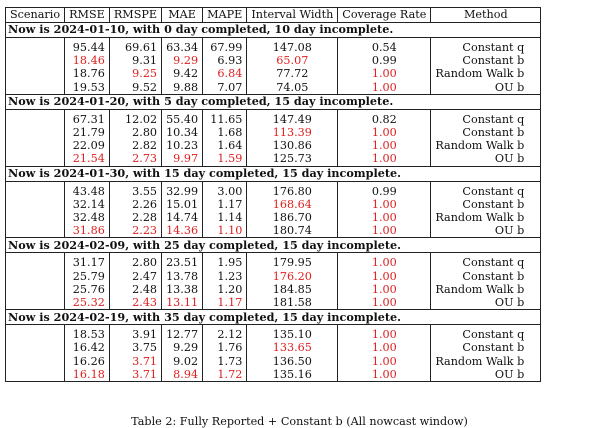 This screenshot has width=589, height=428. What do you see at coordinates (136, 15) in the screenshot?
I see `header-rmspe: RMSPE` at bounding box center [136, 15].